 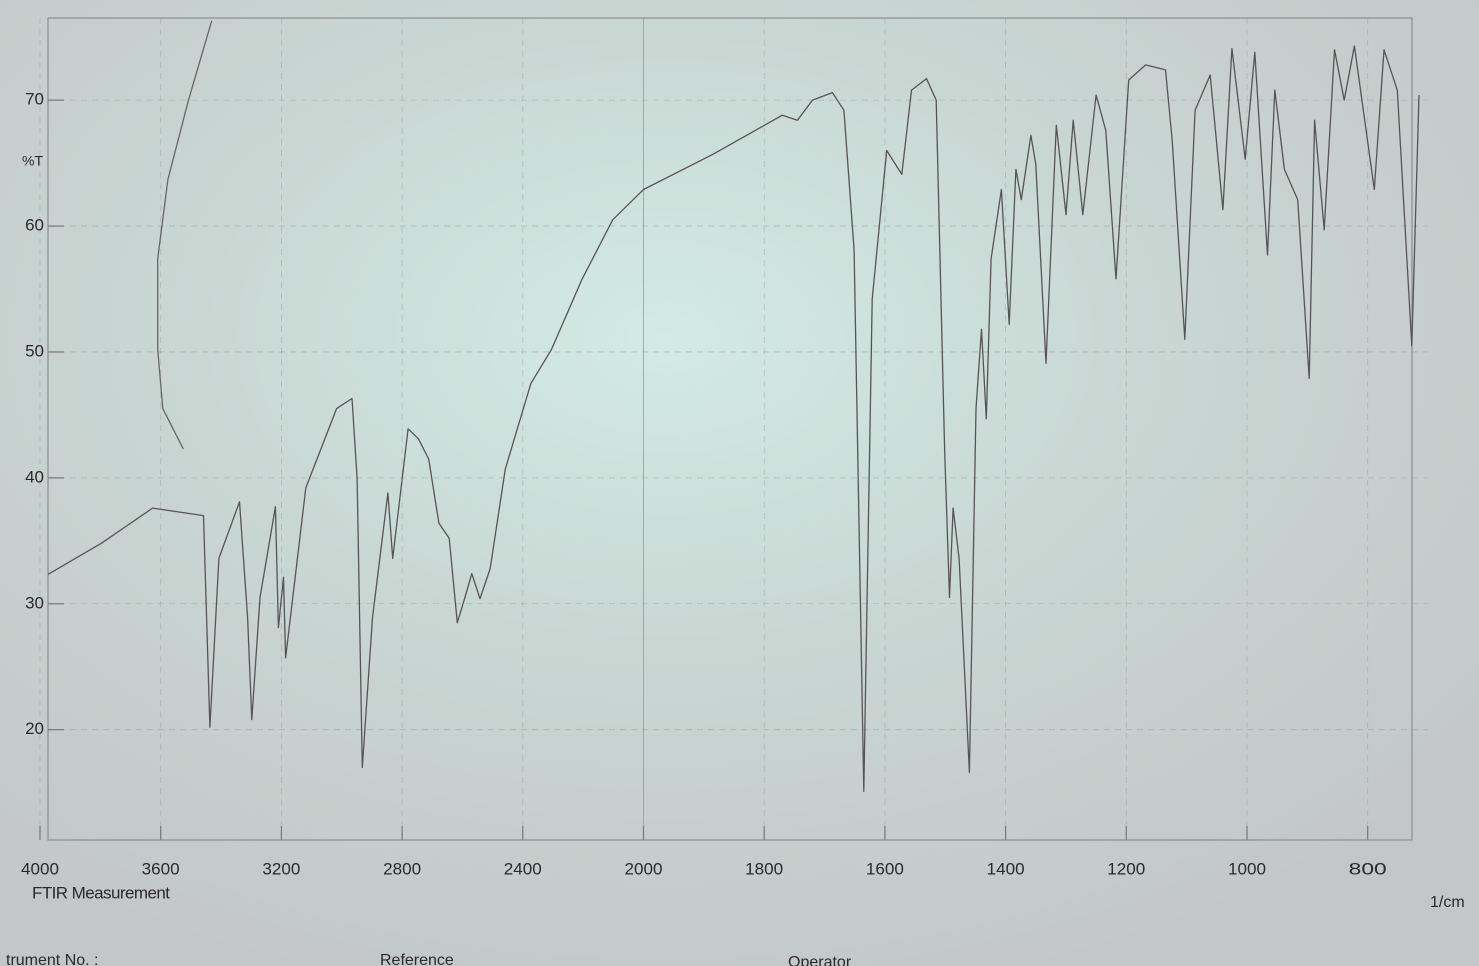 What do you see at coordinates (34, 728) in the screenshot?
I see `y-tick-label: 20` at bounding box center [34, 728].